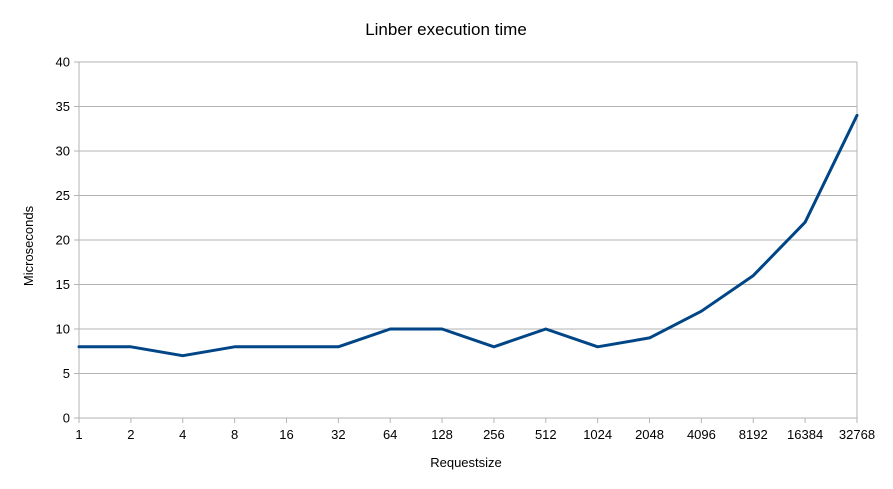  Describe the element at coordinates (63, 195) in the screenshot. I see `y-tick-label: 25` at that location.